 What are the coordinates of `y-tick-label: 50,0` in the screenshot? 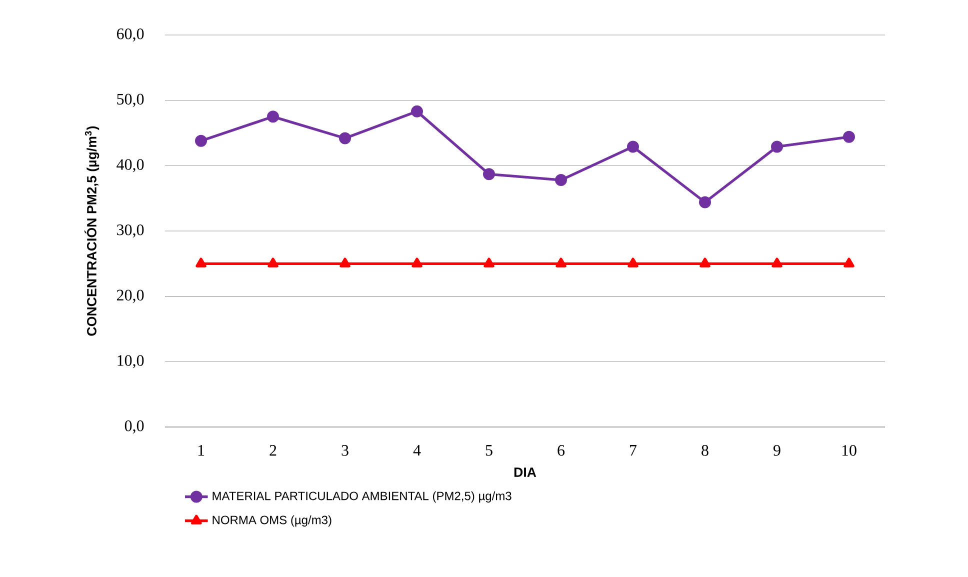 It's located at (130, 100).